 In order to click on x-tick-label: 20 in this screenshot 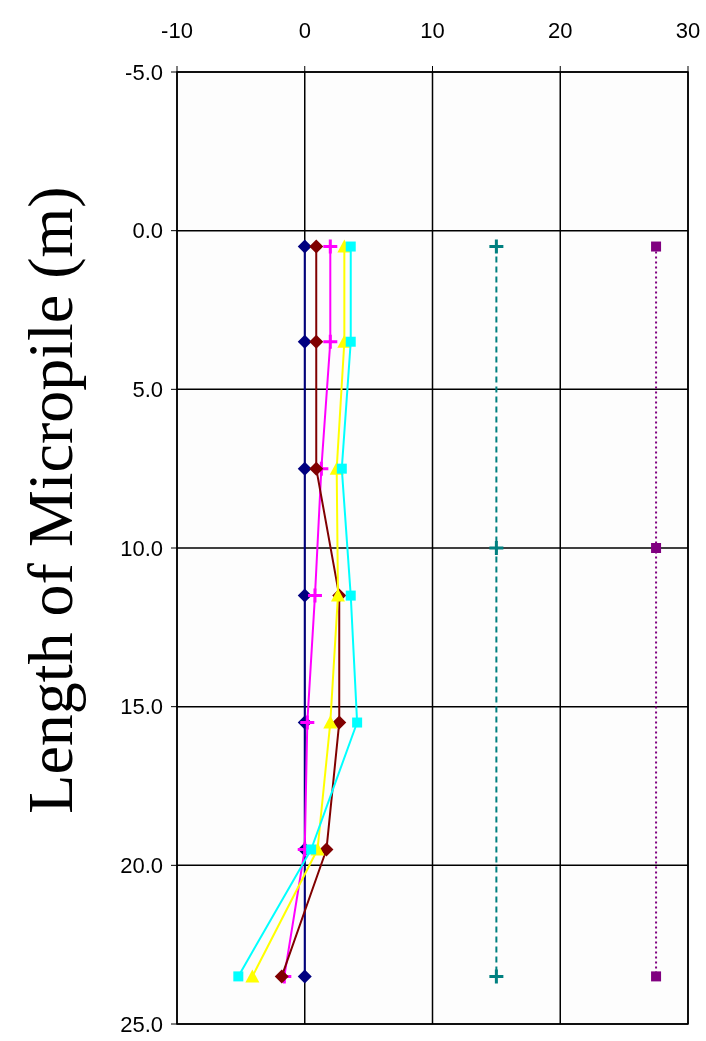, I will do `click(560, 30)`.